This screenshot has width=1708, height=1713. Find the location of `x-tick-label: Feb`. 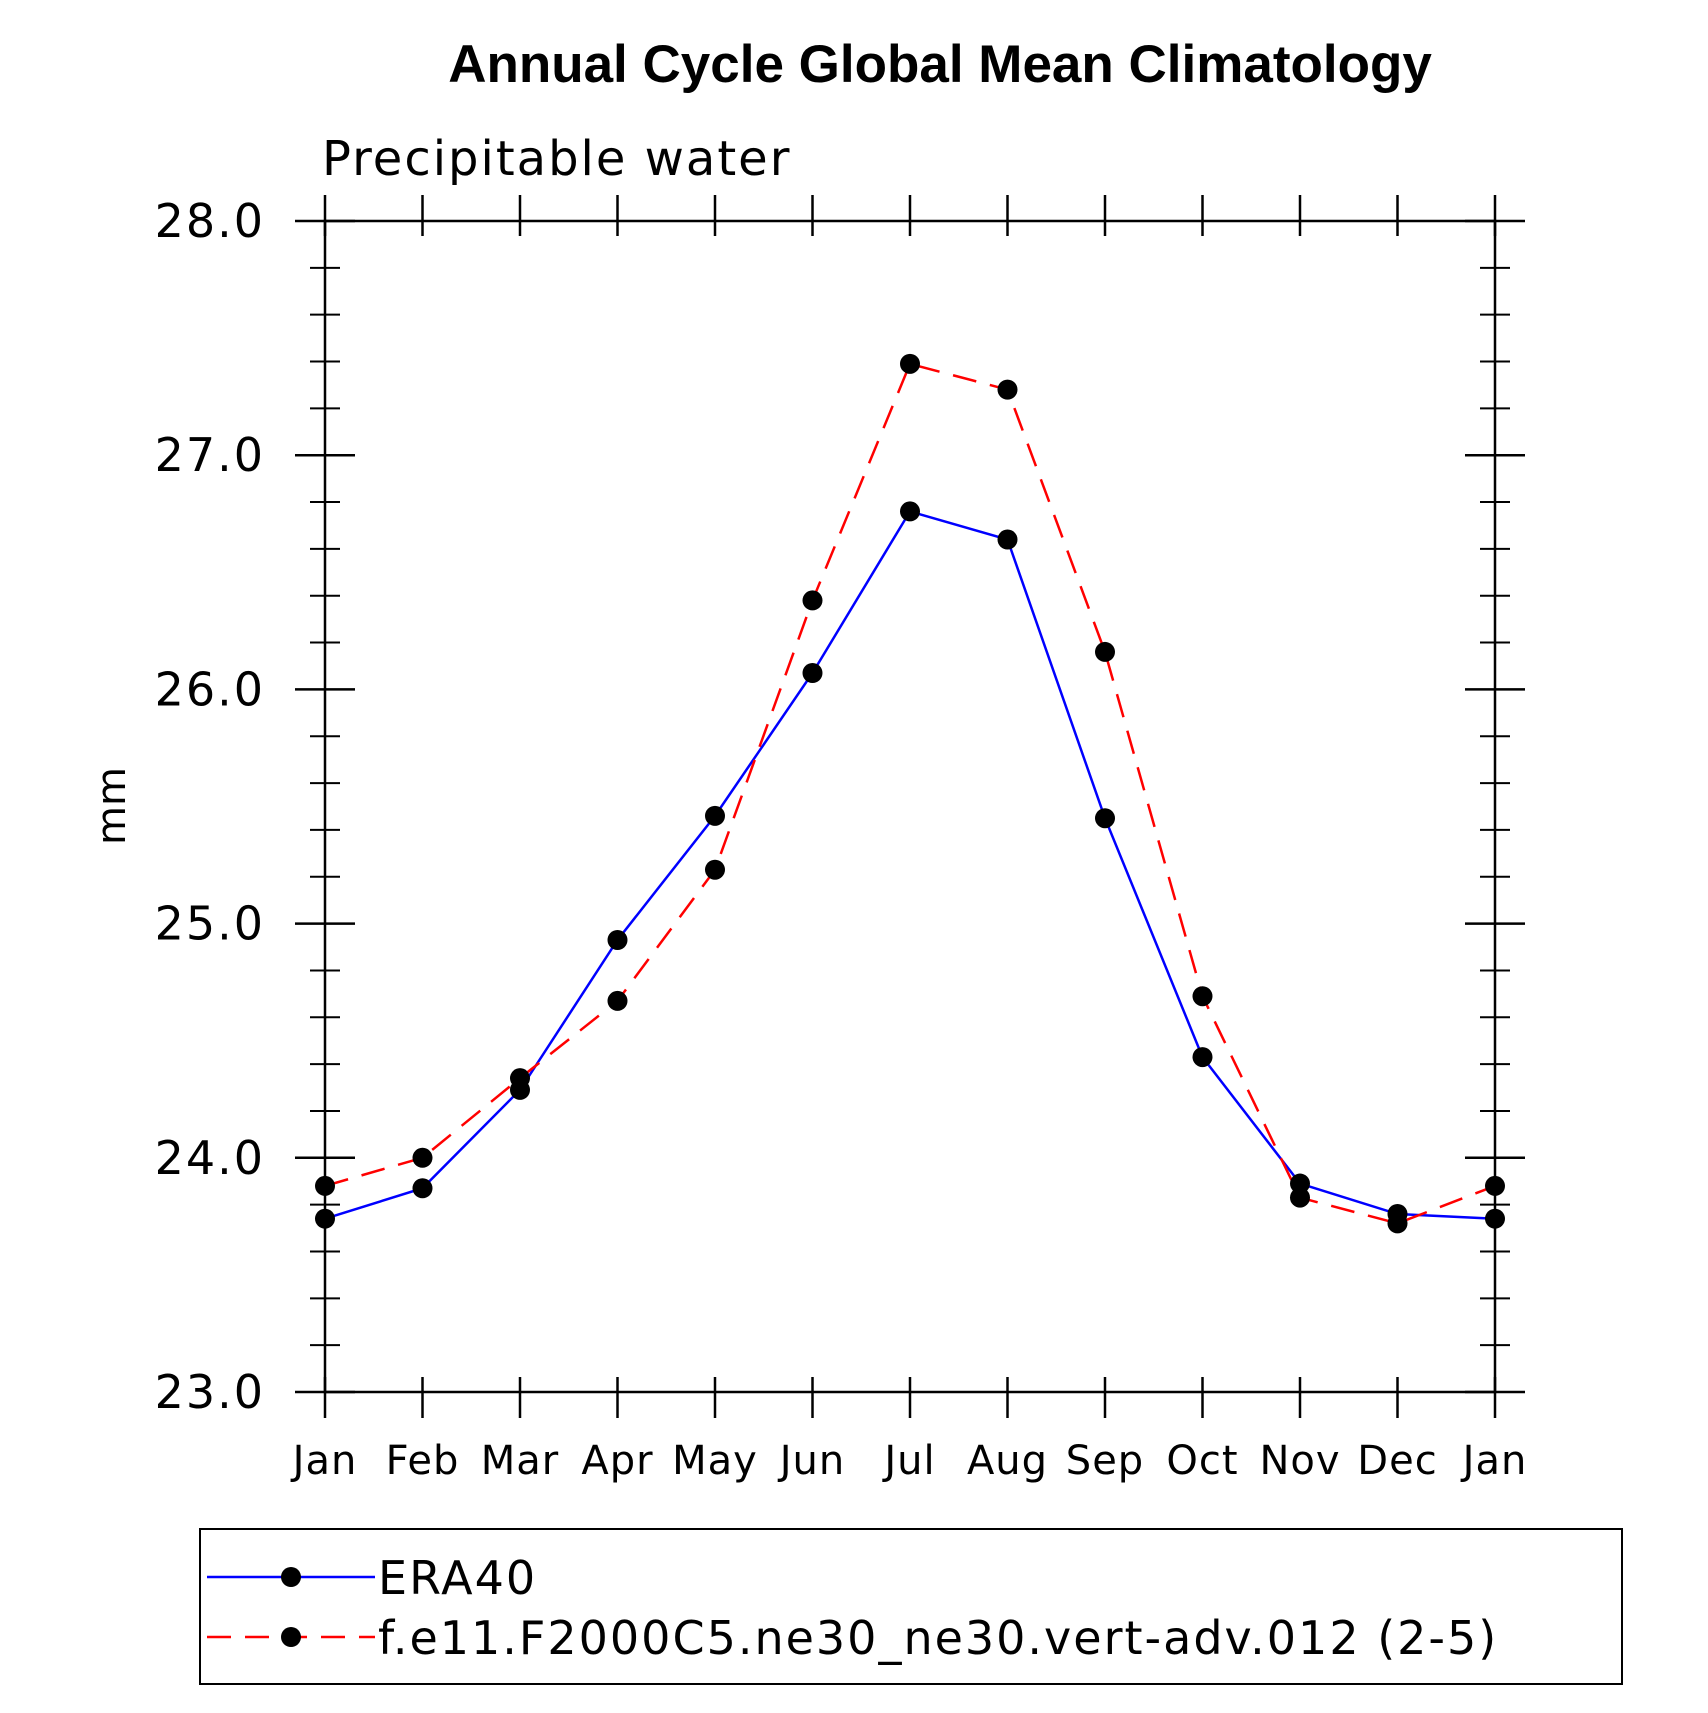

x-tick-label: Feb is located at coordinates (423, 1461).